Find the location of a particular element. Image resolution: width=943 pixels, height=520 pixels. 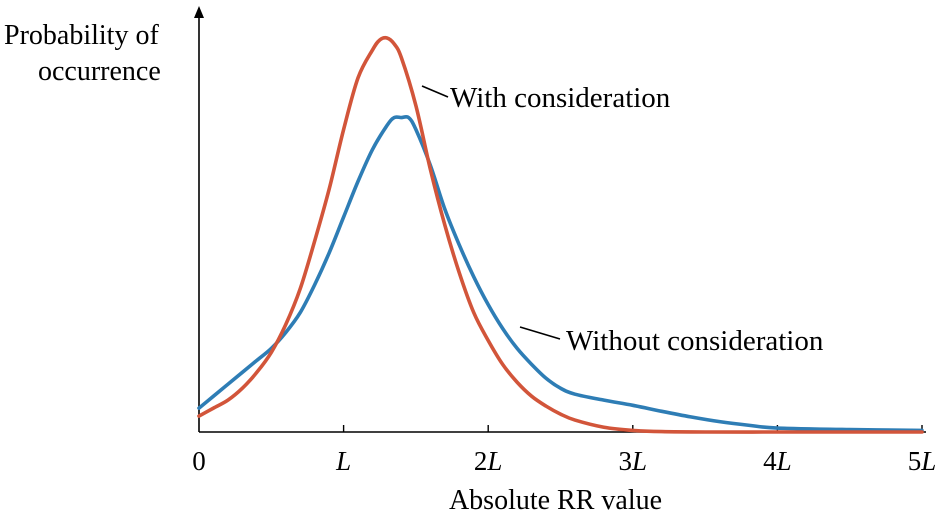

x-tick-label: 5L is located at coordinates (922, 461).